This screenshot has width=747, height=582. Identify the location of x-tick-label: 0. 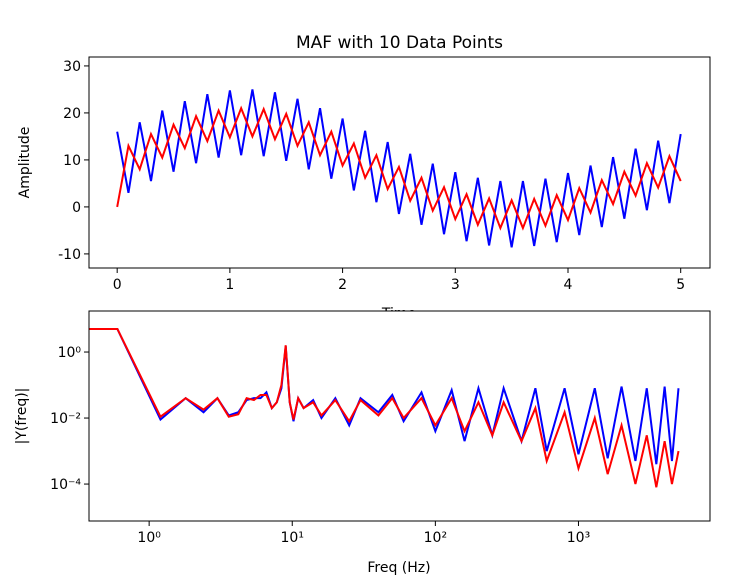
(117, 285).